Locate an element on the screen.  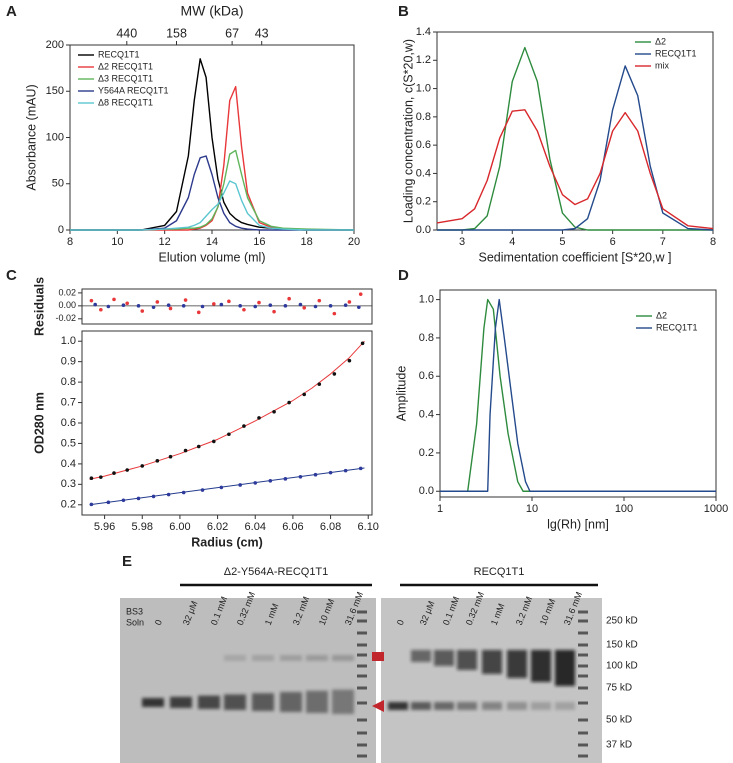
x-tick-label: 8 is located at coordinates (713, 242).